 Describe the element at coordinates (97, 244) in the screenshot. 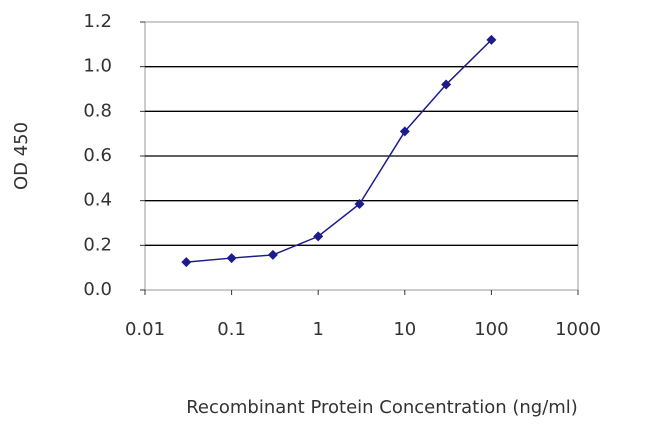

I see `y-tick-label: 0.2` at that location.